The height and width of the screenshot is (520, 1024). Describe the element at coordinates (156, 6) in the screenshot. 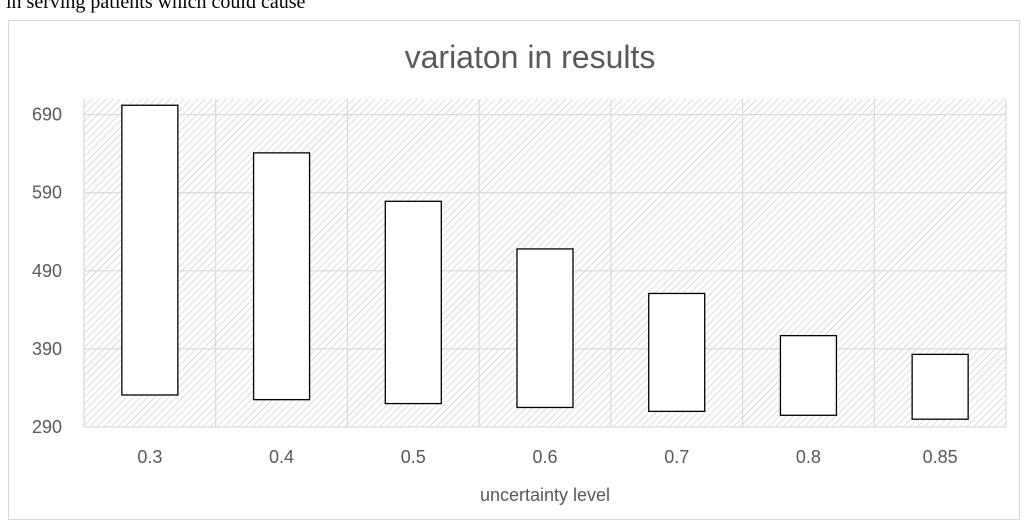

I see `document-text-fragment: in serving patients which could cause` at that location.